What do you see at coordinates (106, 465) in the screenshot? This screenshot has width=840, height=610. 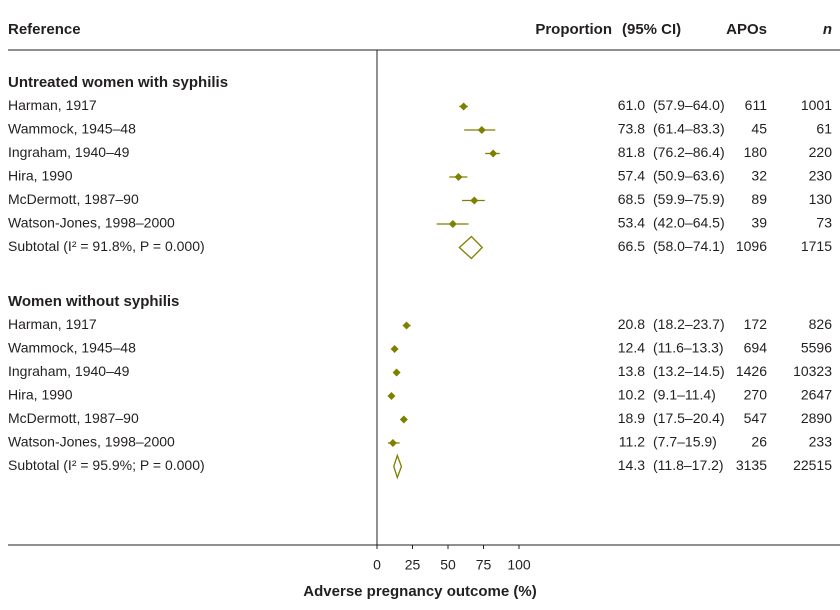 I see `row-label: Subtotal (I² = 95.9%; P = 0.000)` at bounding box center [106, 465].